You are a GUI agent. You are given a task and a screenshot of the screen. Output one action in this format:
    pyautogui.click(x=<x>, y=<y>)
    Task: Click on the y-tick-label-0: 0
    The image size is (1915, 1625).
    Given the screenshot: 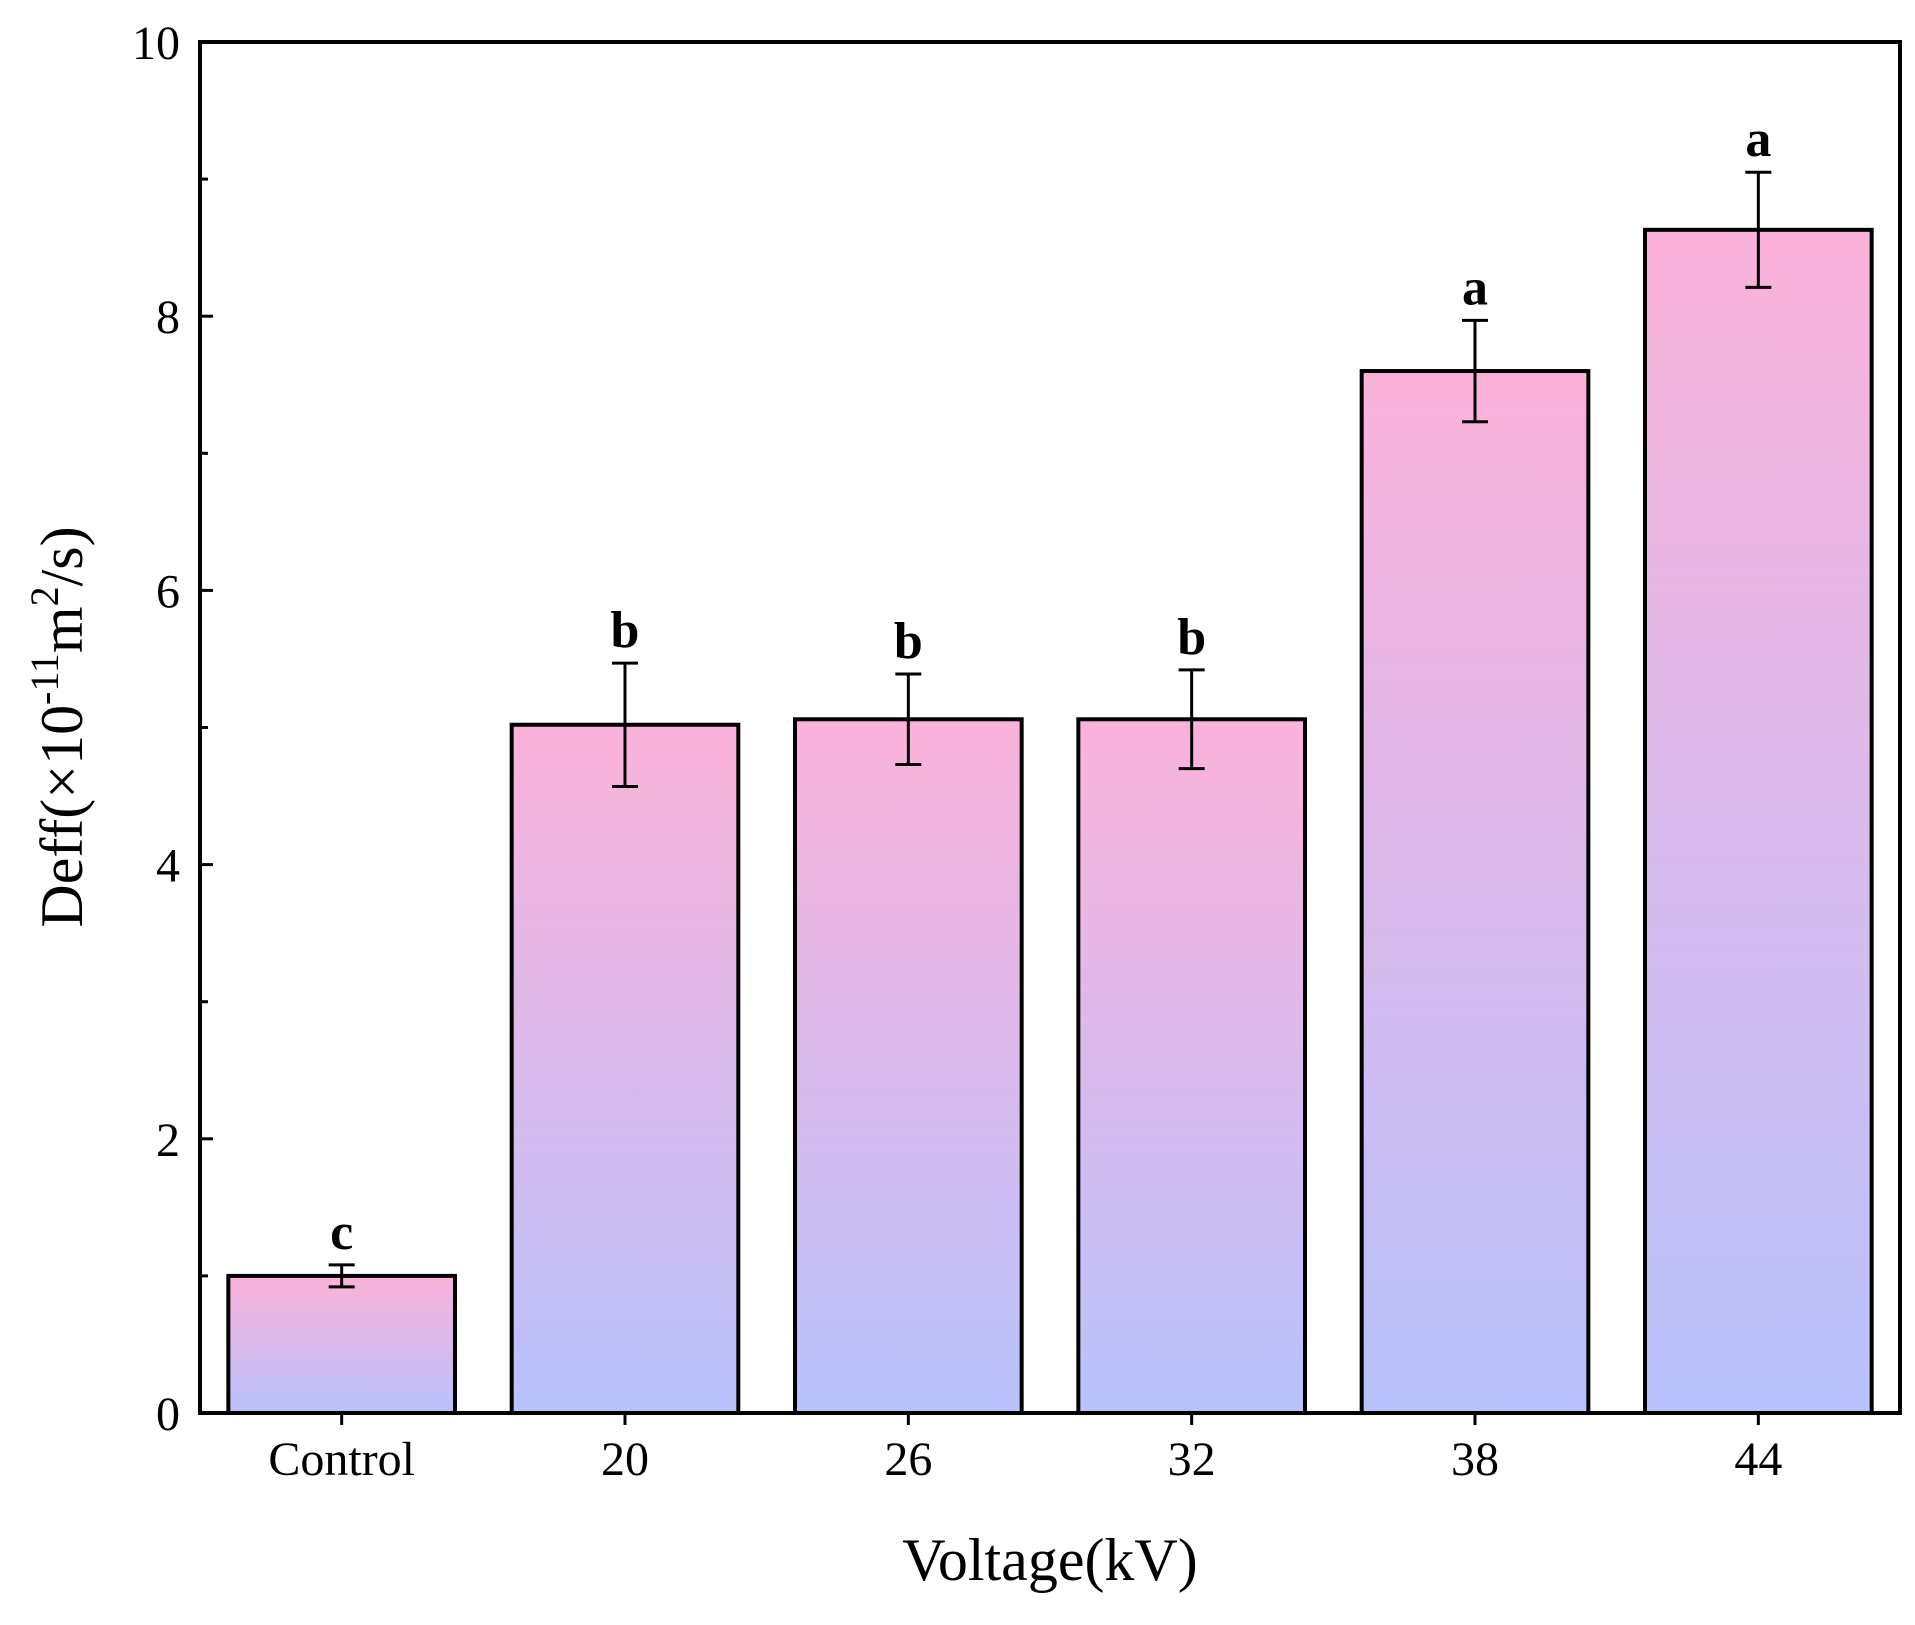 What is the action you would take?
    pyautogui.click(x=168, y=1414)
    